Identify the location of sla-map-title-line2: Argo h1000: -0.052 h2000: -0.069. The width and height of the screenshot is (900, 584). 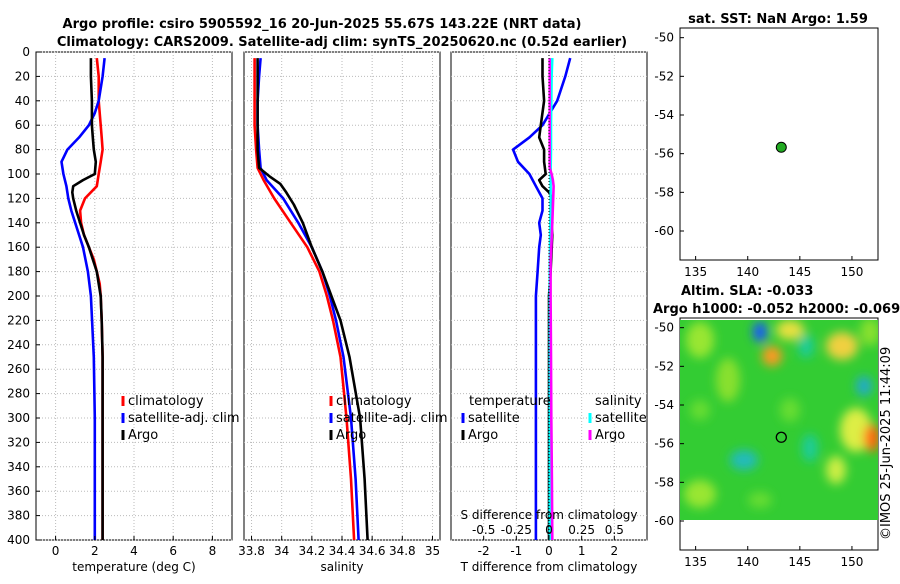
(776, 309).